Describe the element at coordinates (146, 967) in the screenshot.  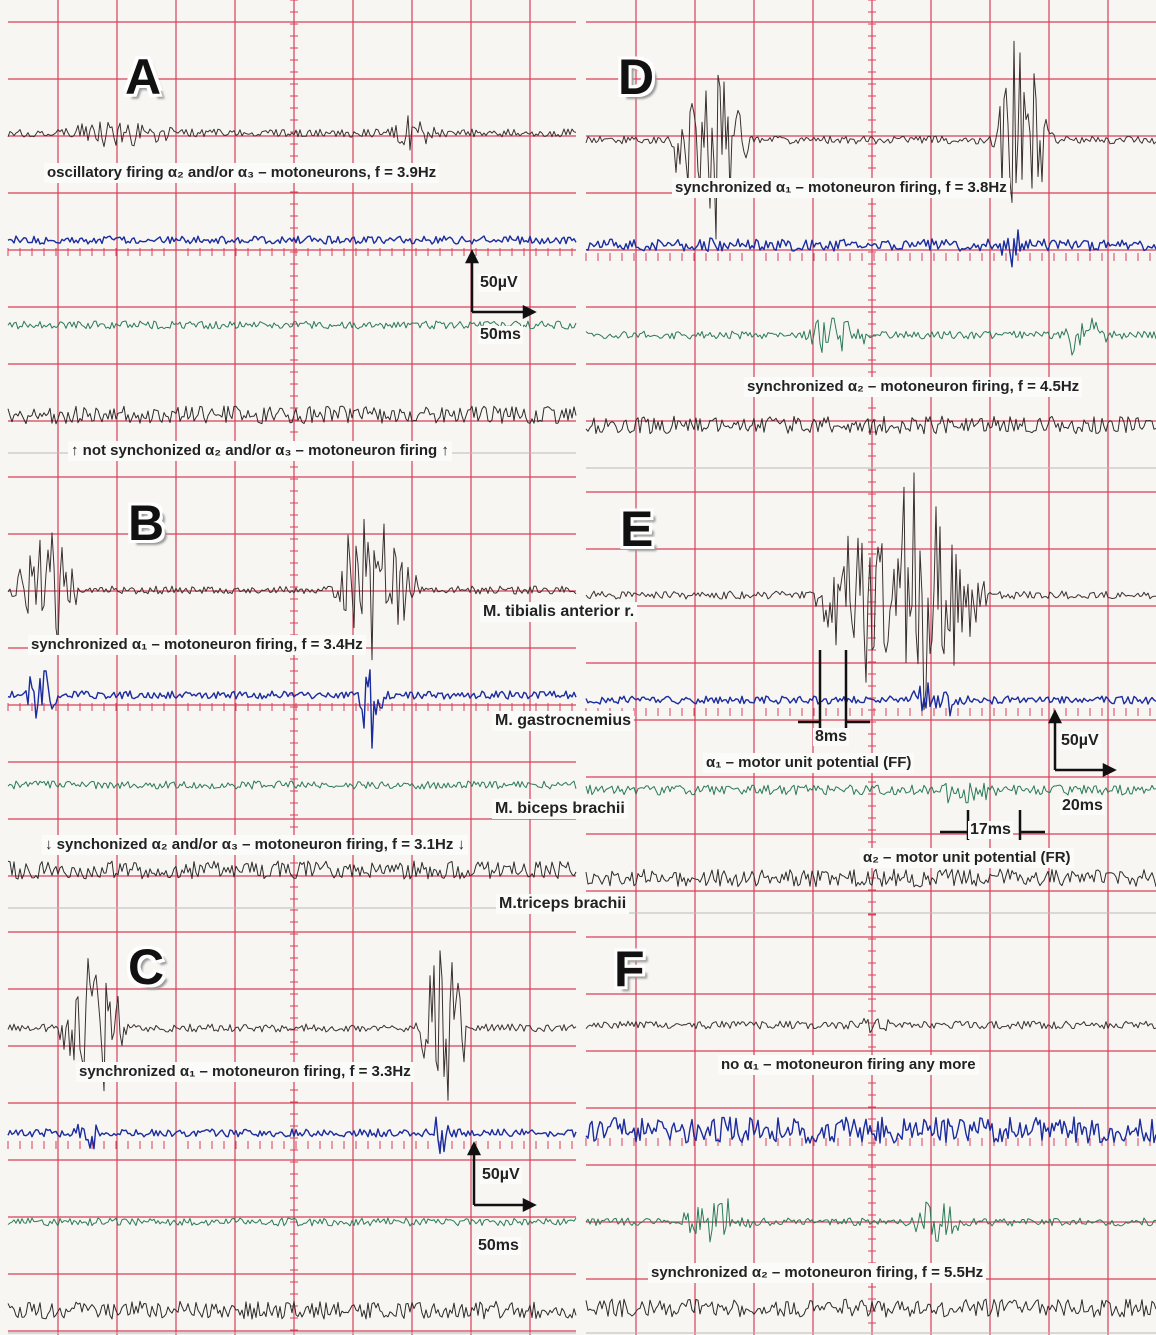
I see `panel-label: C` at that location.